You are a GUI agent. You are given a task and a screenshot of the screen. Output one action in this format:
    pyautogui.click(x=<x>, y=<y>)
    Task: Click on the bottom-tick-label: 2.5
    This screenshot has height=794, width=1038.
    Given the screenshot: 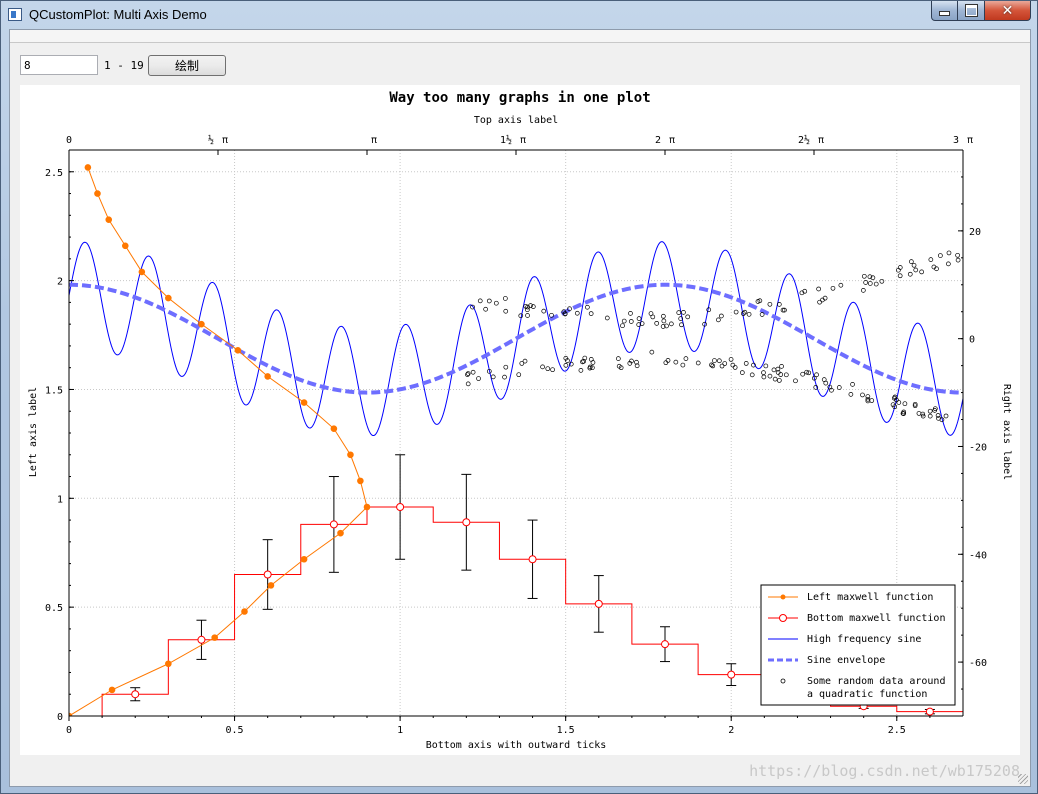 What is the action you would take?
    pyautogui.click(x=897, y=730)
    